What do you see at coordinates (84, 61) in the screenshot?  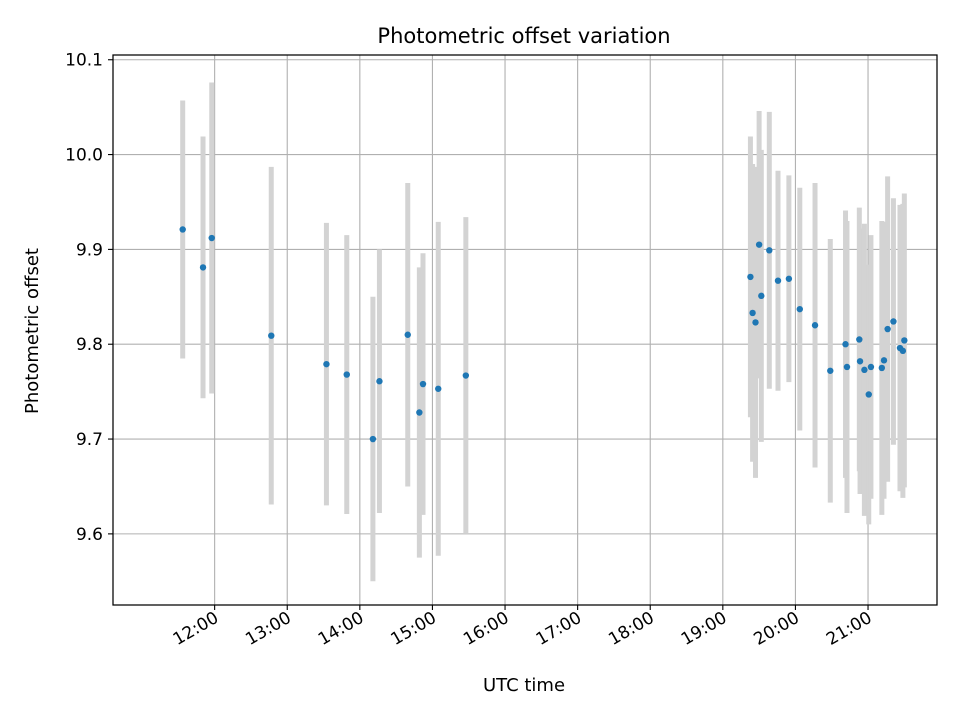 I see `y-tick-label: 10.1` at bounding box center [84, 61].